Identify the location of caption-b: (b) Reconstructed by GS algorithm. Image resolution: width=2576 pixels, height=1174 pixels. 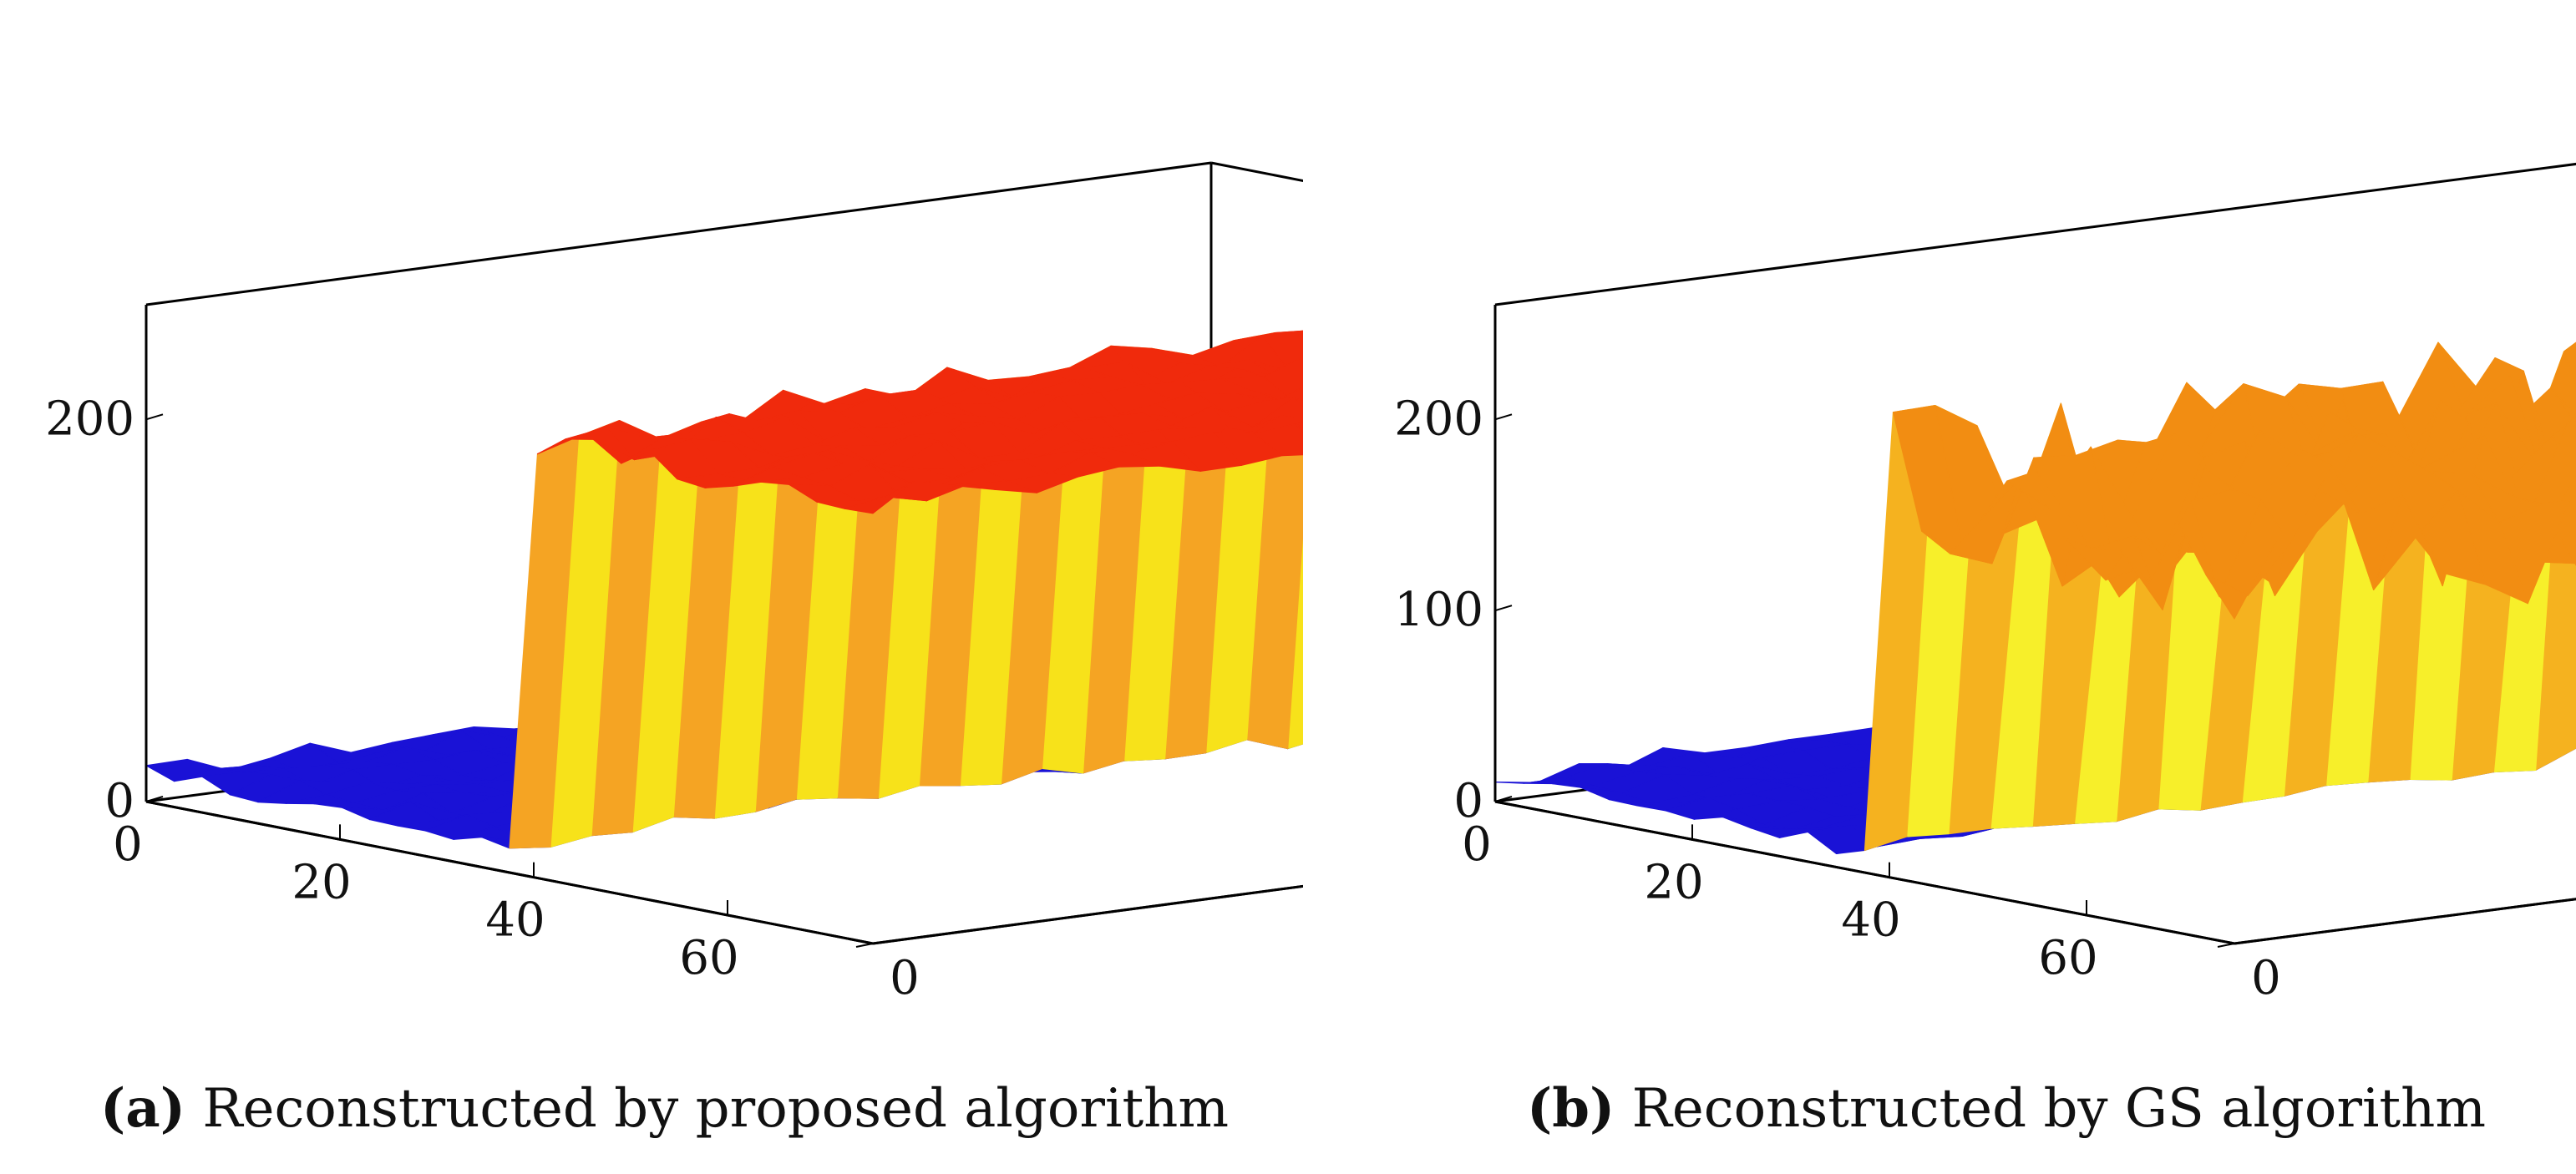
(2006, 1108).